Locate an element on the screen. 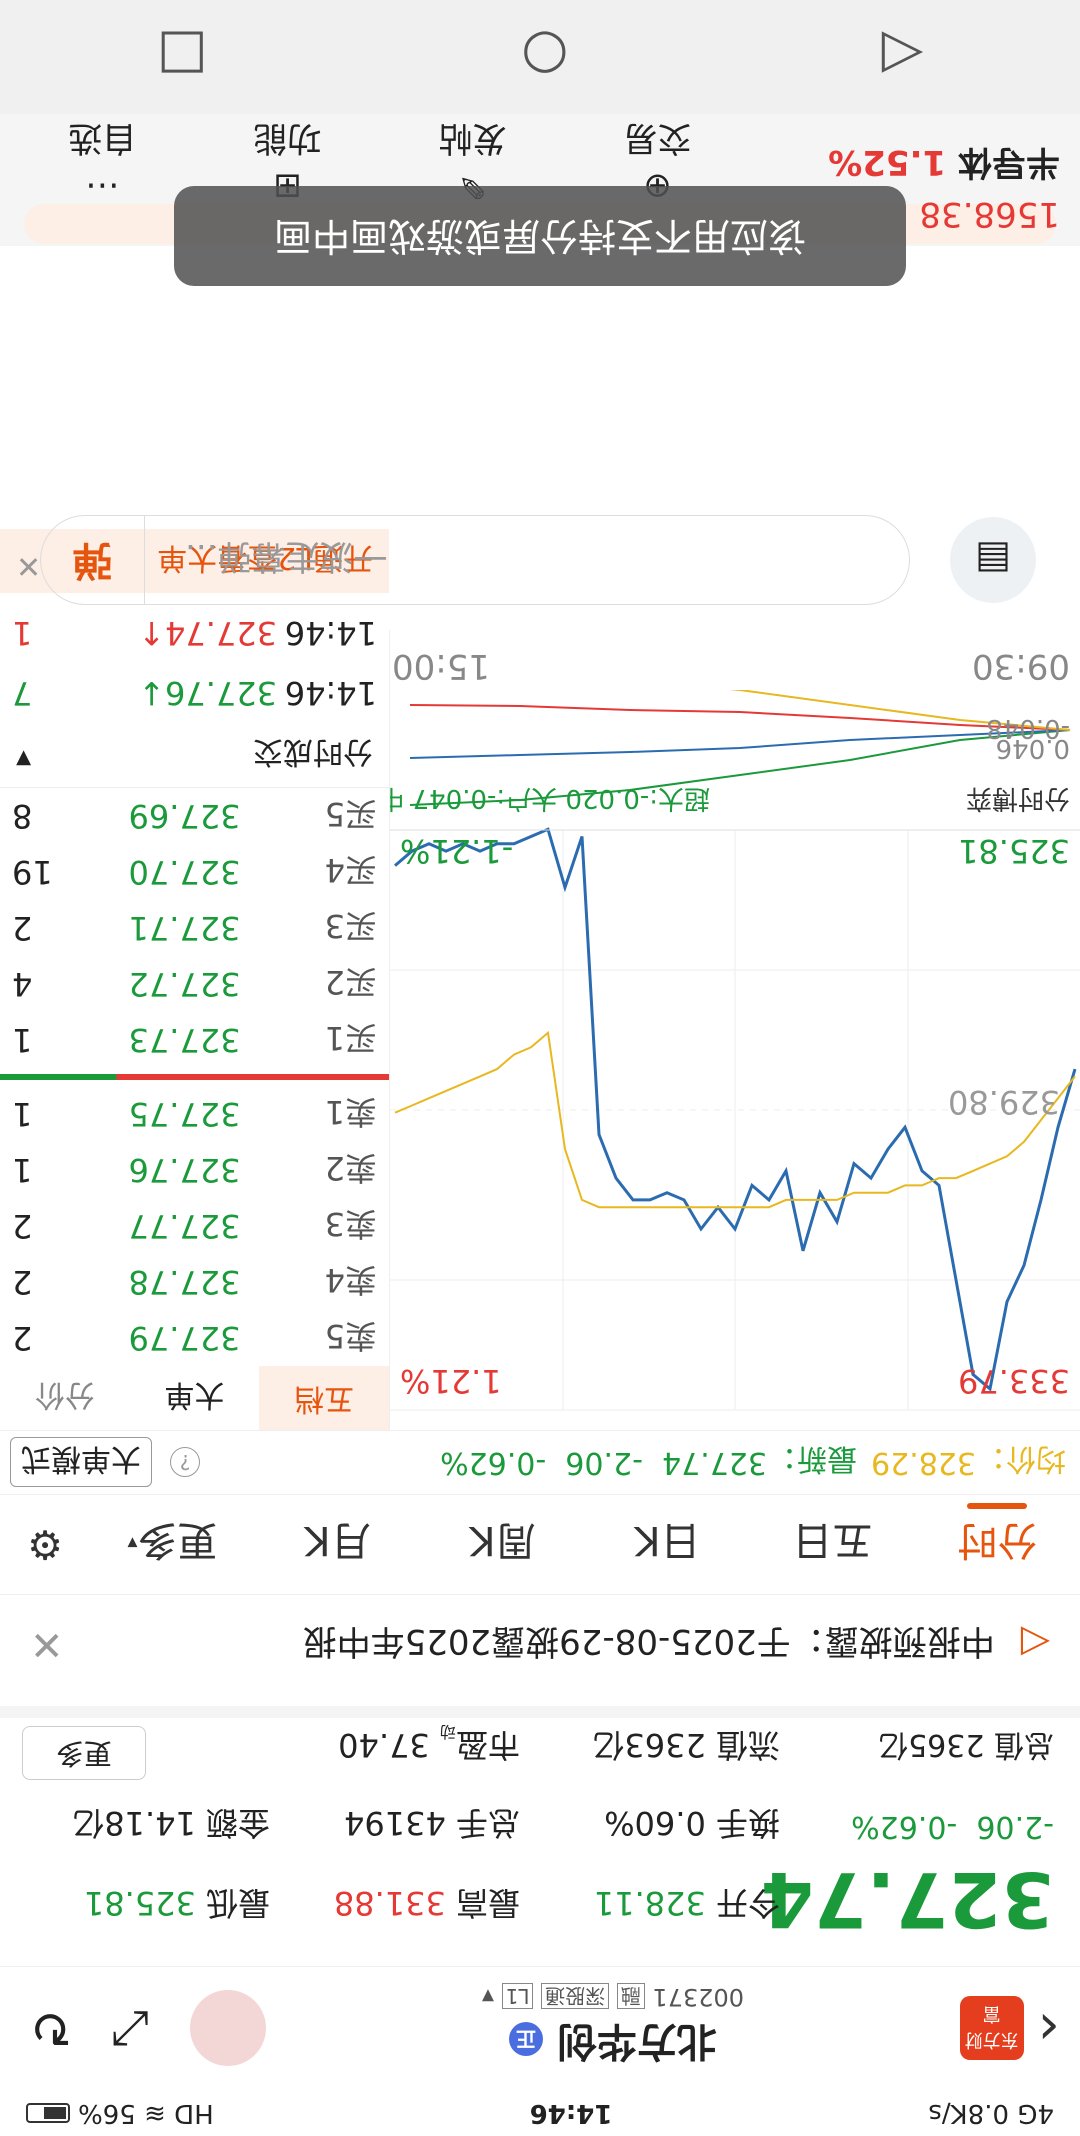  watchlist-label: 自选 is located at coordinates (102, 138).